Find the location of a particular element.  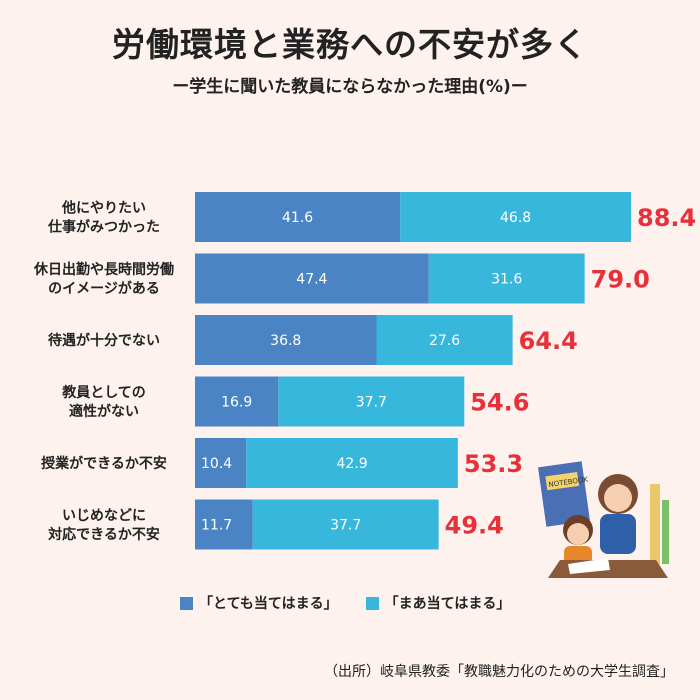

data-label-series2: 42.9 is located at coordinates (352, 464).